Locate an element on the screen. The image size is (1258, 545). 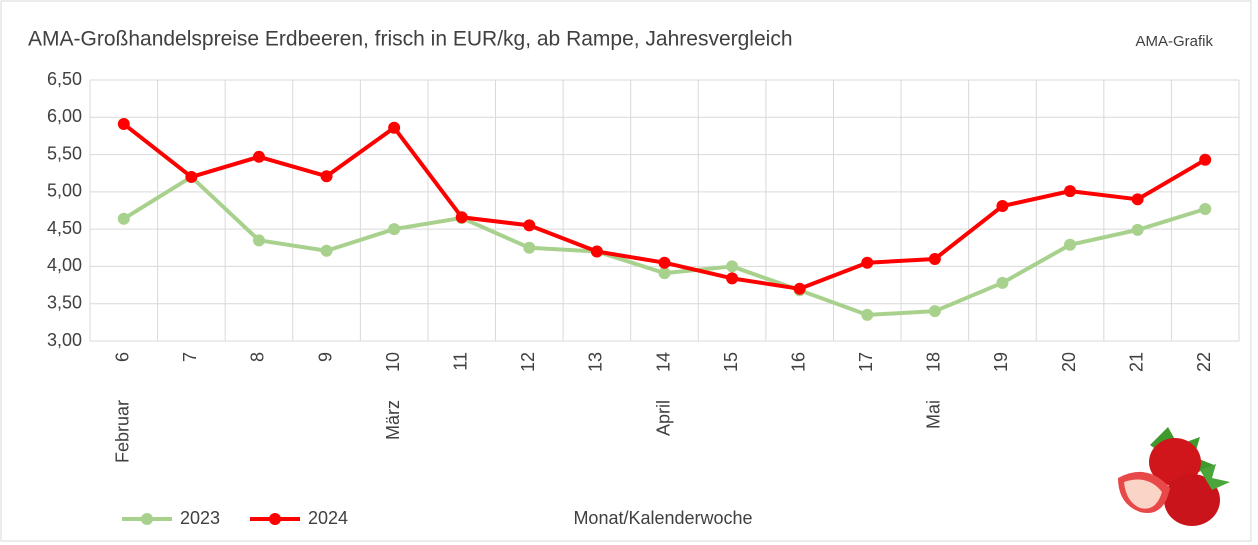
y-tick-label: 6,00 is located at coordinates (64, 116).